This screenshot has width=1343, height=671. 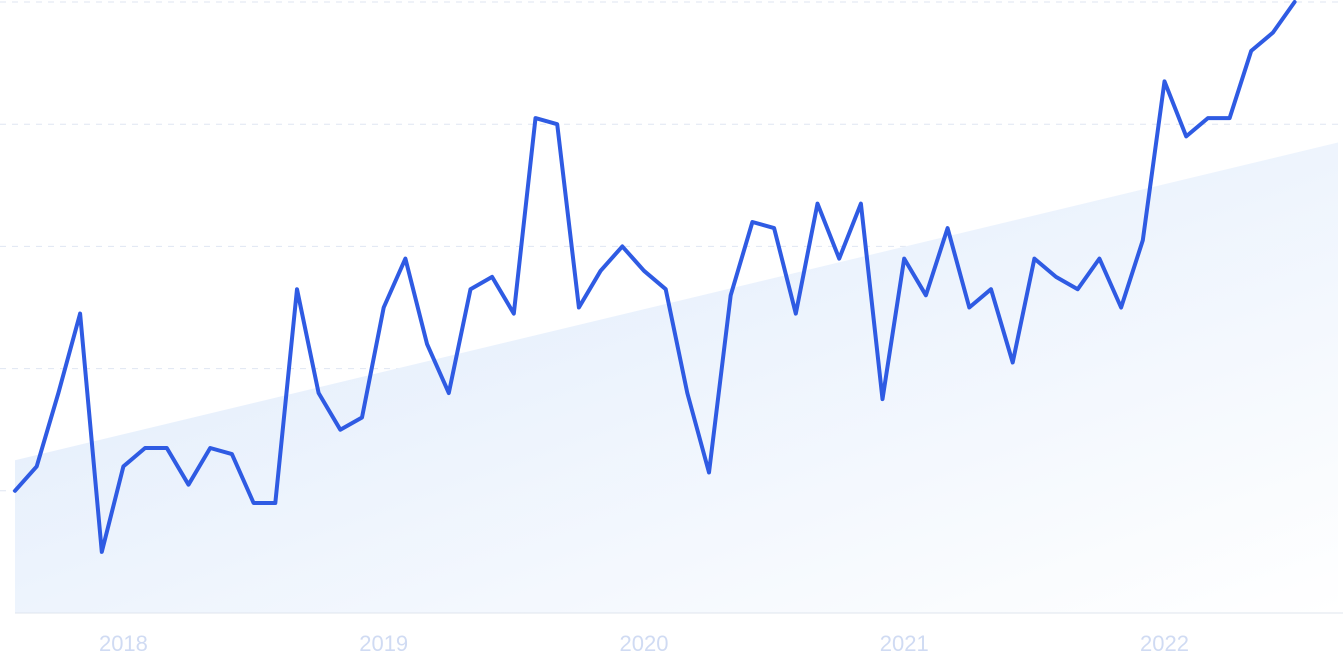 I want to click on x-tick-labels: 2018 2019 2020 2021 2022, so click(x=644, y=643).